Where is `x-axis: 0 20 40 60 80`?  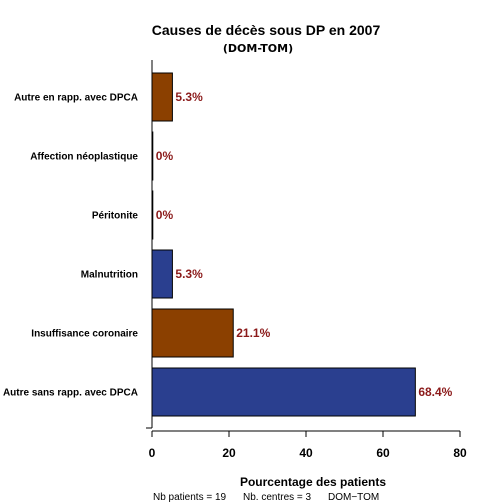
x-axis: 0 20 40 60 80 is located at coordinates (308, 445).